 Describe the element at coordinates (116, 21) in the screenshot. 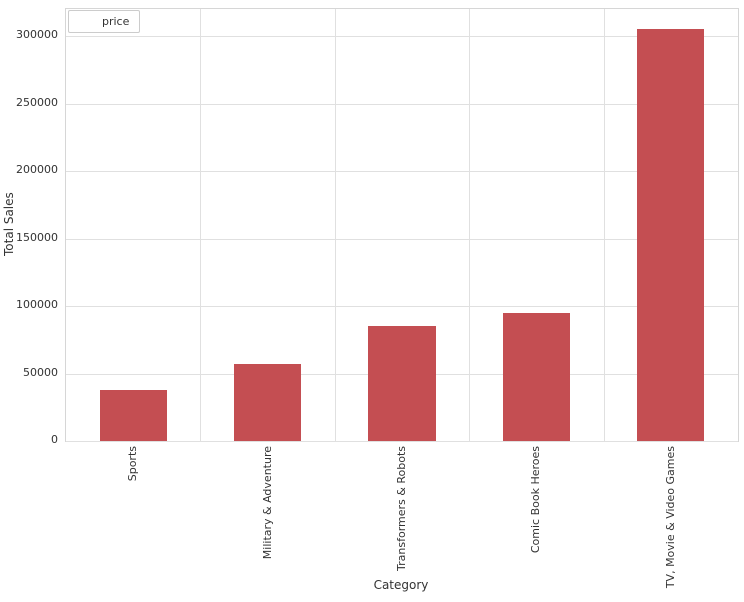

I see `legend-label: price` at that location.